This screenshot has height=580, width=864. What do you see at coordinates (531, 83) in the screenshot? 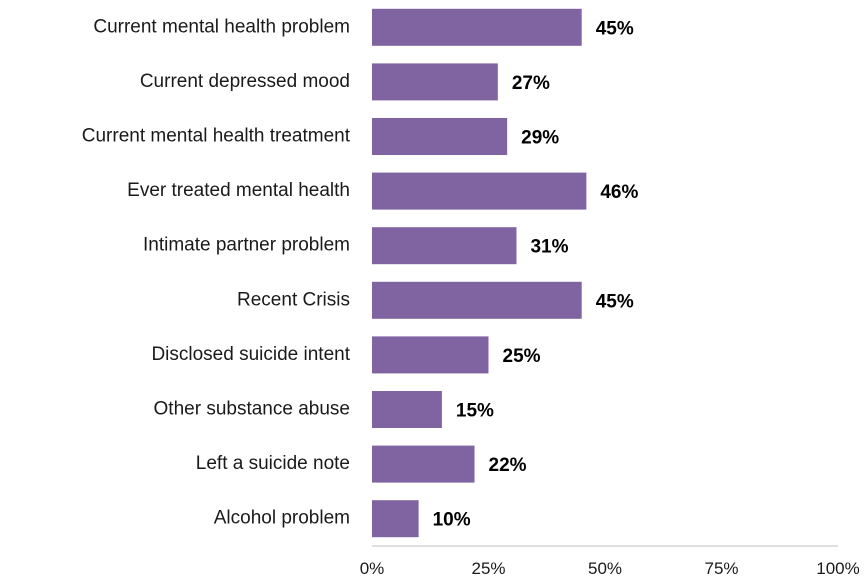
I see `value-label: 27%` at bounding box center [531, 83].